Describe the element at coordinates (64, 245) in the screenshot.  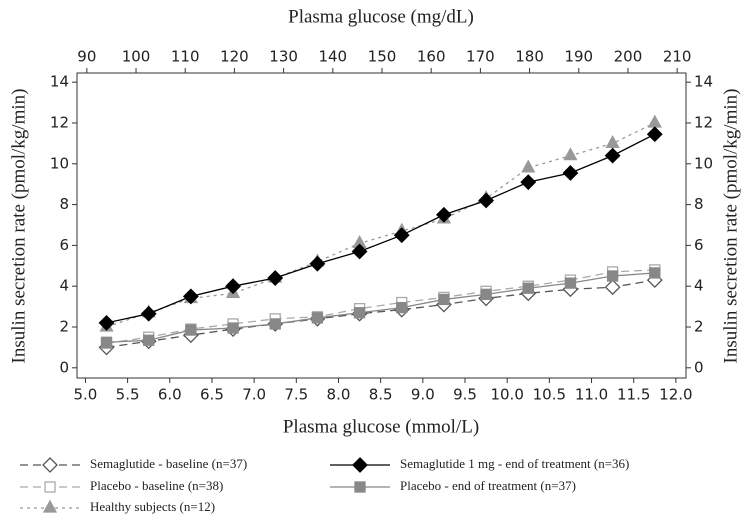
I see `y-tick-label: 6` at that location.